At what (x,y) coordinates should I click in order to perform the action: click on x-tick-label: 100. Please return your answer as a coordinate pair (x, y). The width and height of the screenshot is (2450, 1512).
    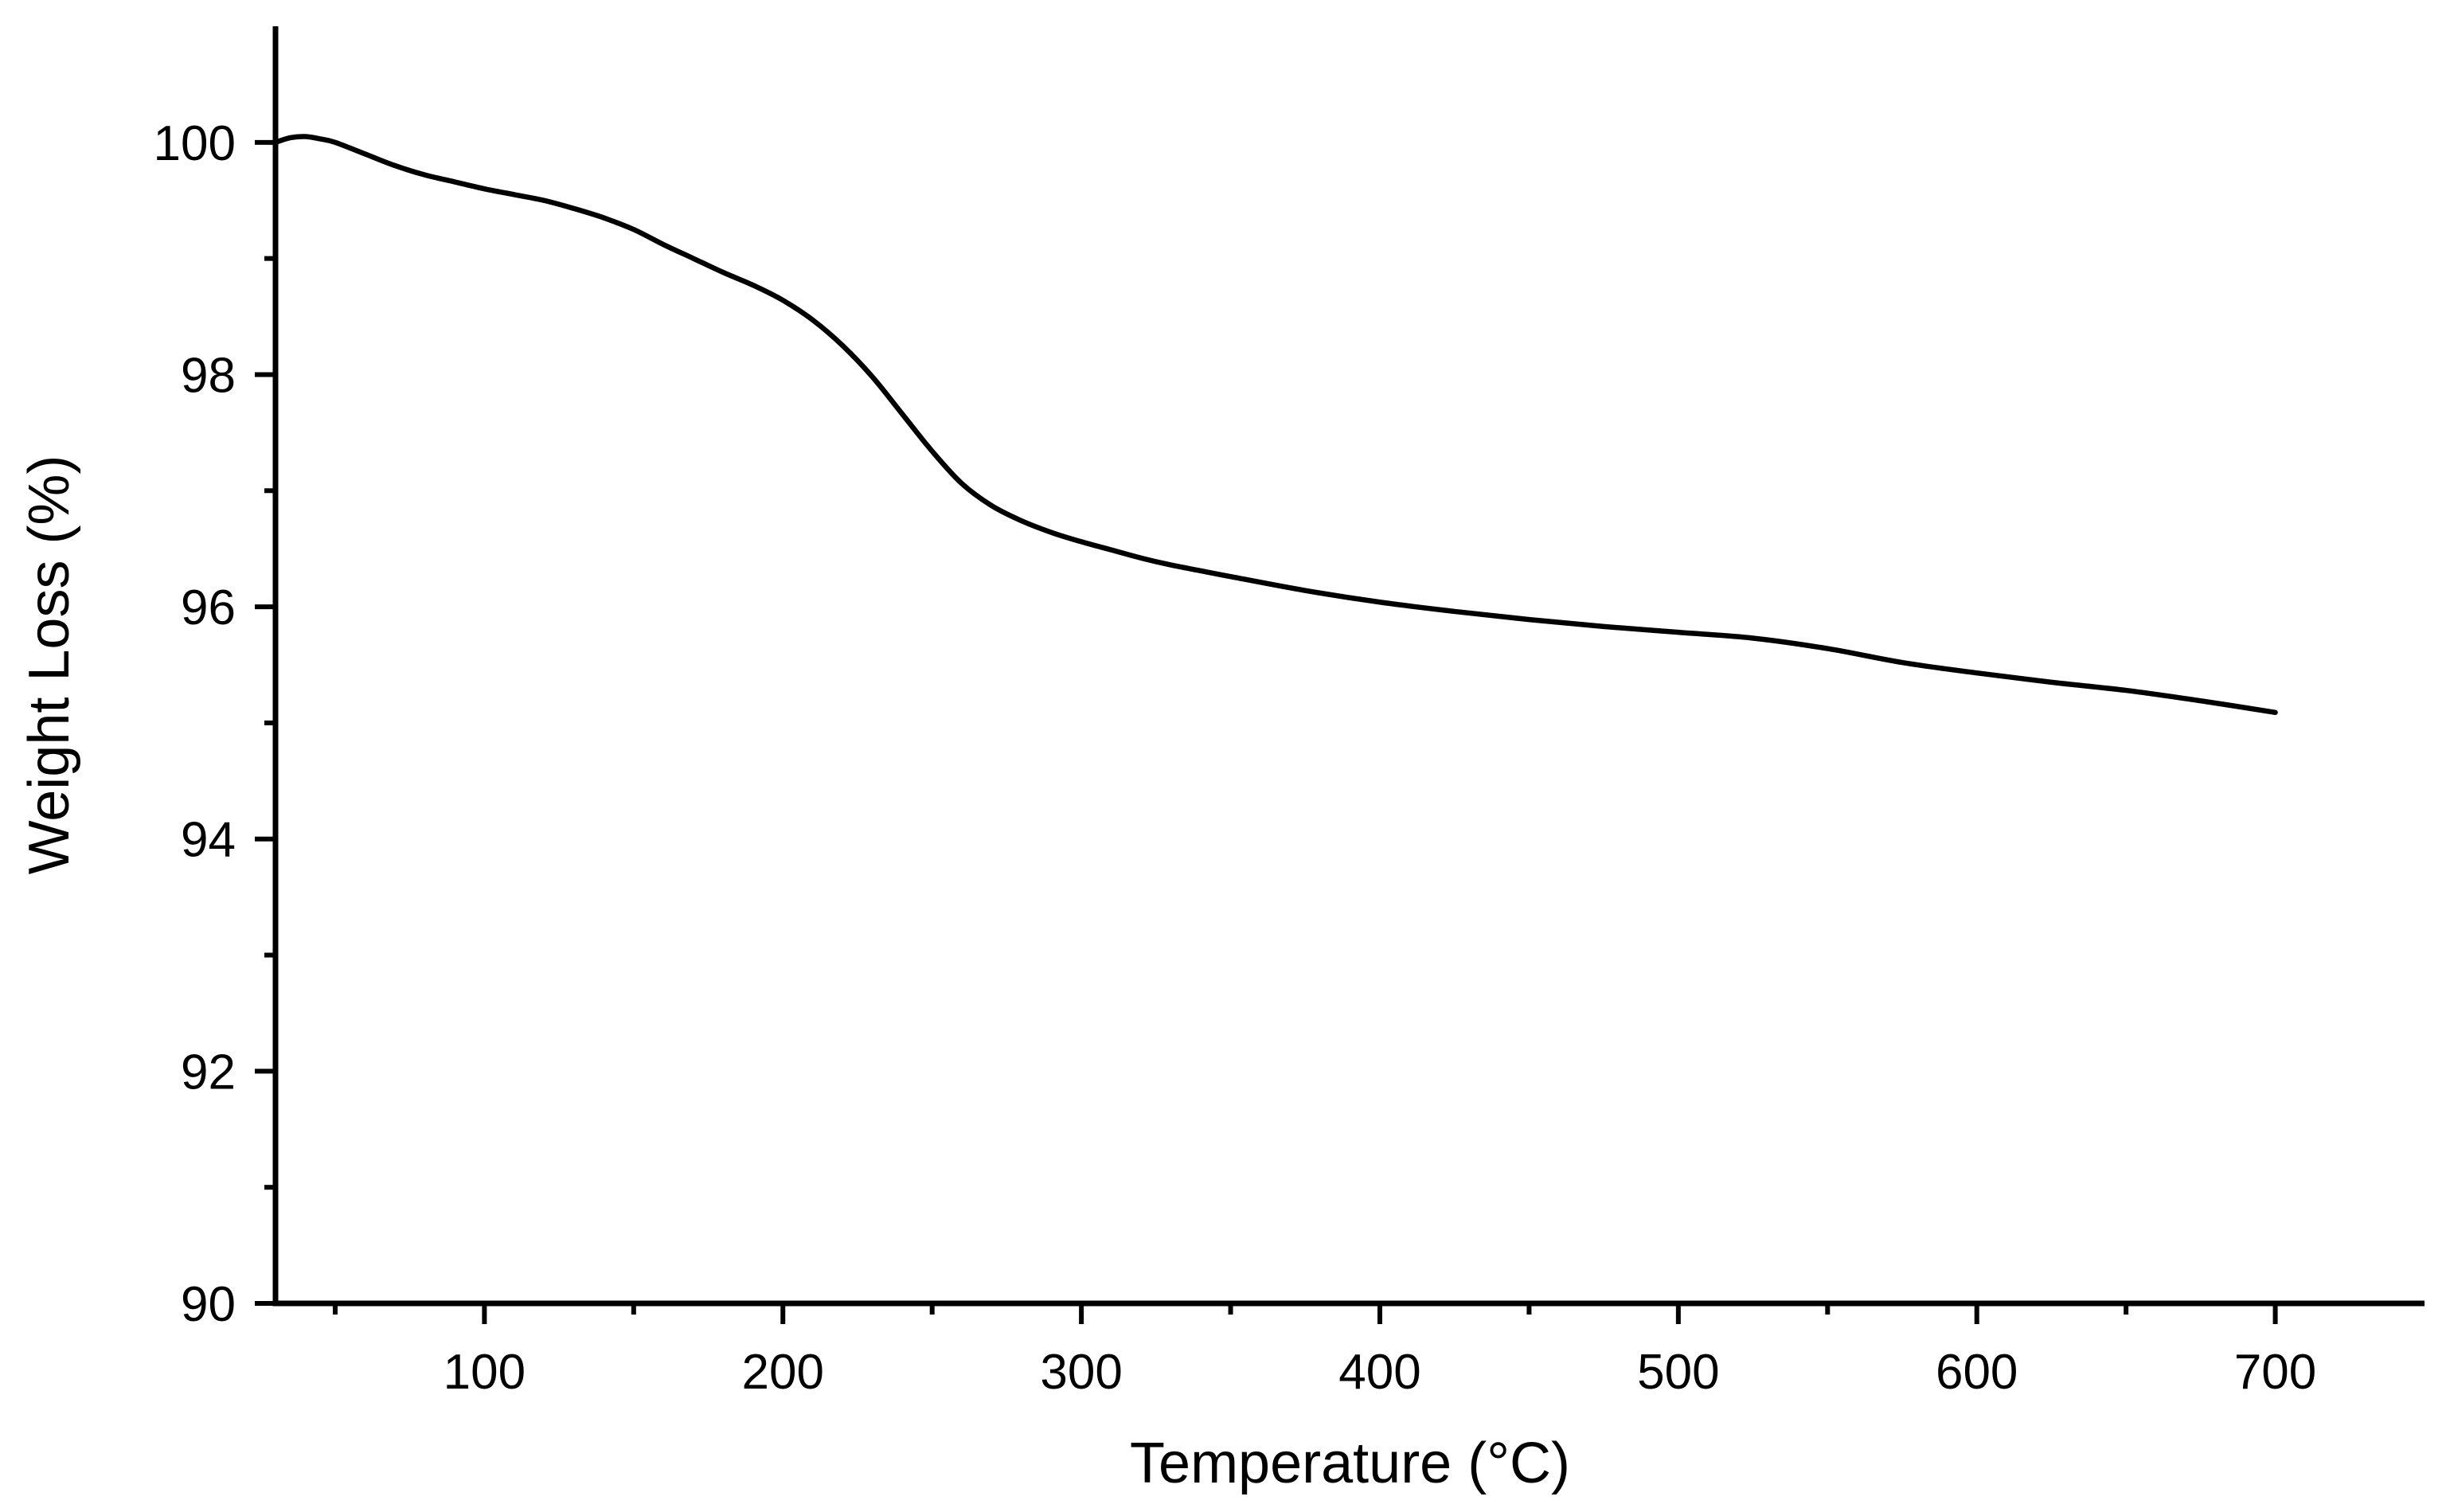
    Looking at the image, I should click on (485, 1372).